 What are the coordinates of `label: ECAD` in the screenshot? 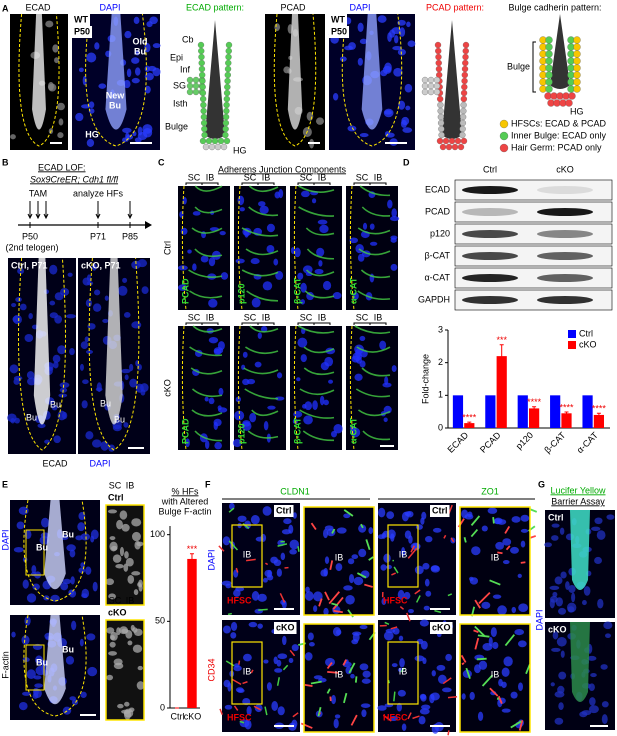 It's located at (55, 463).